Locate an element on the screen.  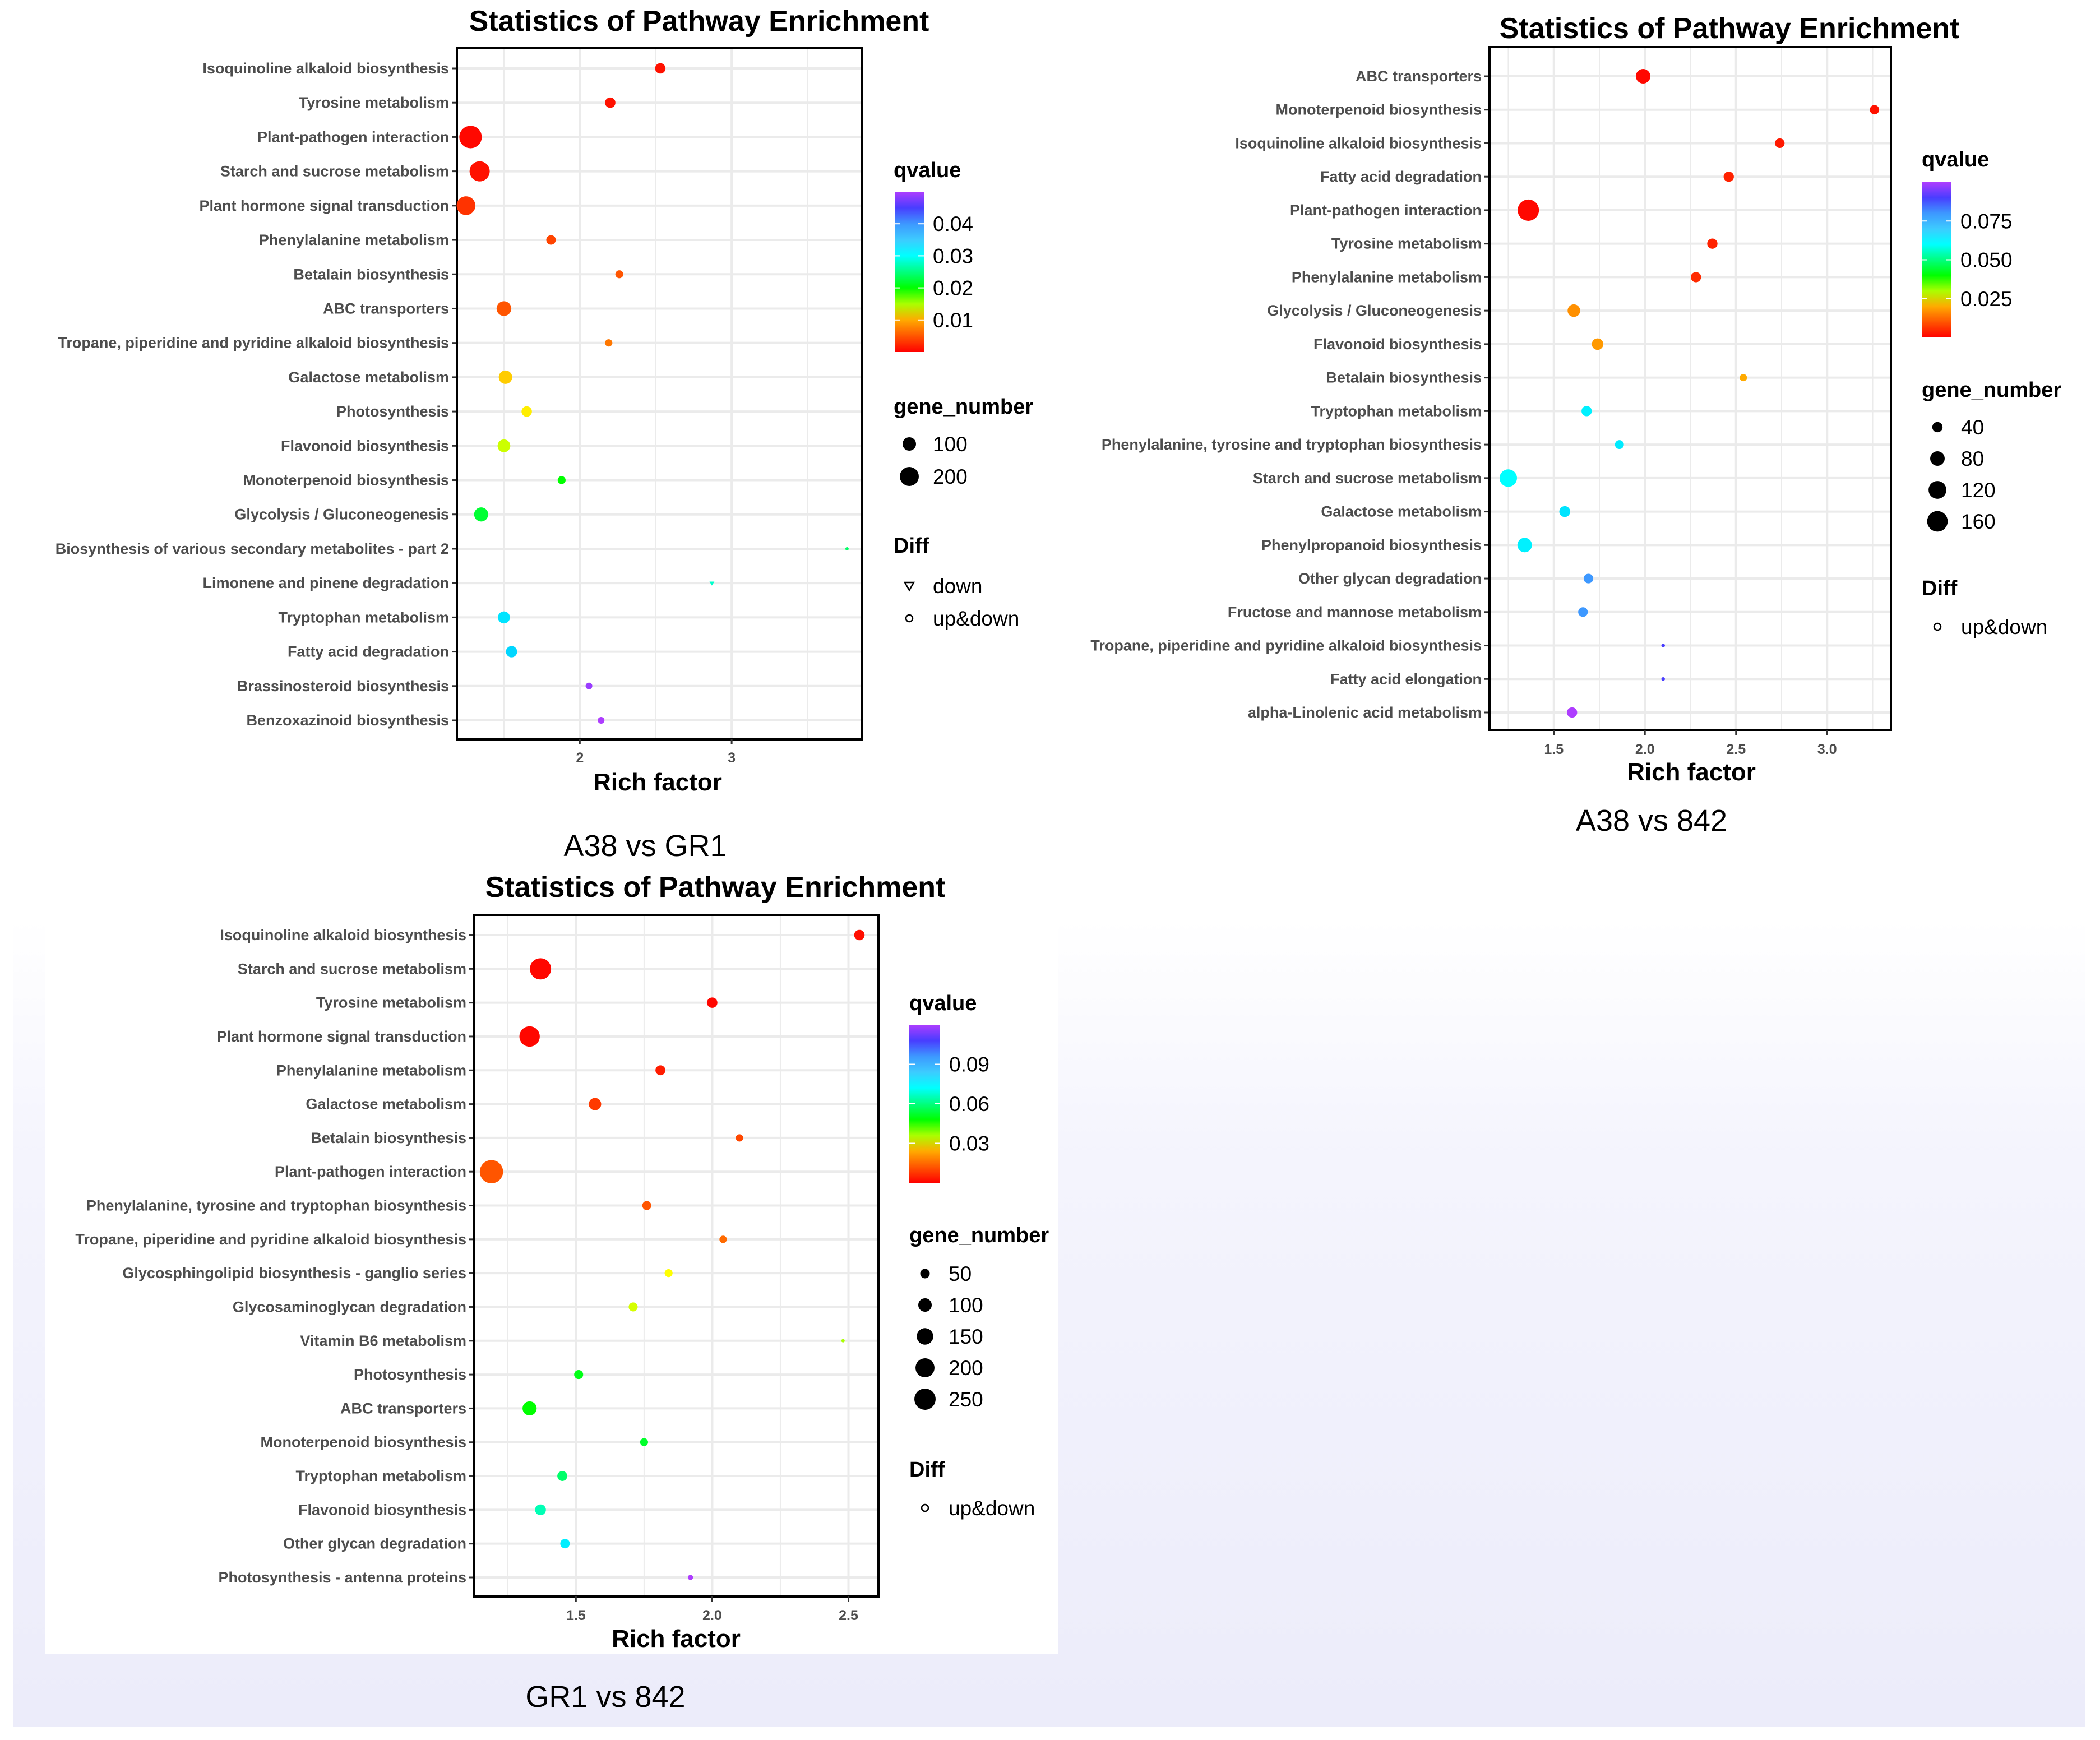
y-tick-label: Starch and sucrose metabolism is located at coordinates (1367, 478).